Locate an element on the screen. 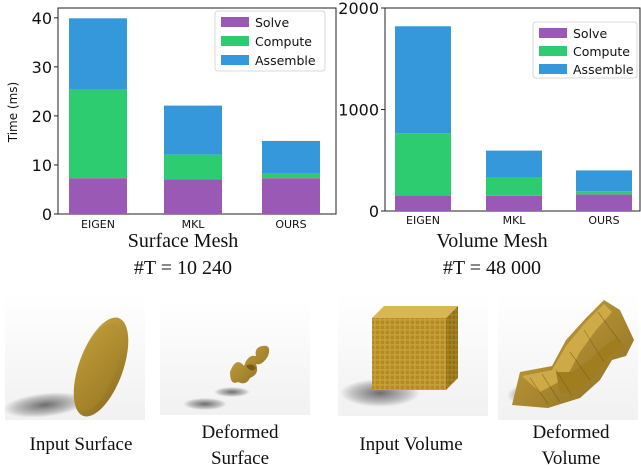 Image resolution: width=641 pixels, height=471 pixels. y-tick-label: 2000 is located at coordinates (358, 9).